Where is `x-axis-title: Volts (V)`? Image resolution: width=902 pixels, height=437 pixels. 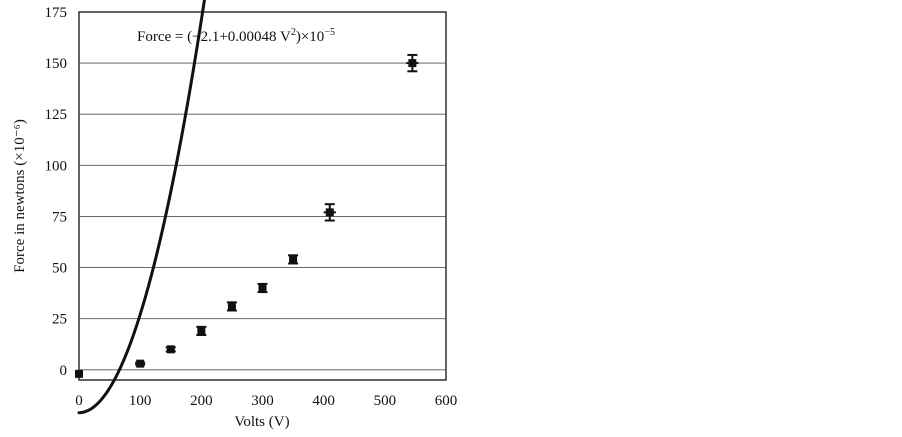 x-axis-title: Volts (V) is located at coordinates (261, 422).